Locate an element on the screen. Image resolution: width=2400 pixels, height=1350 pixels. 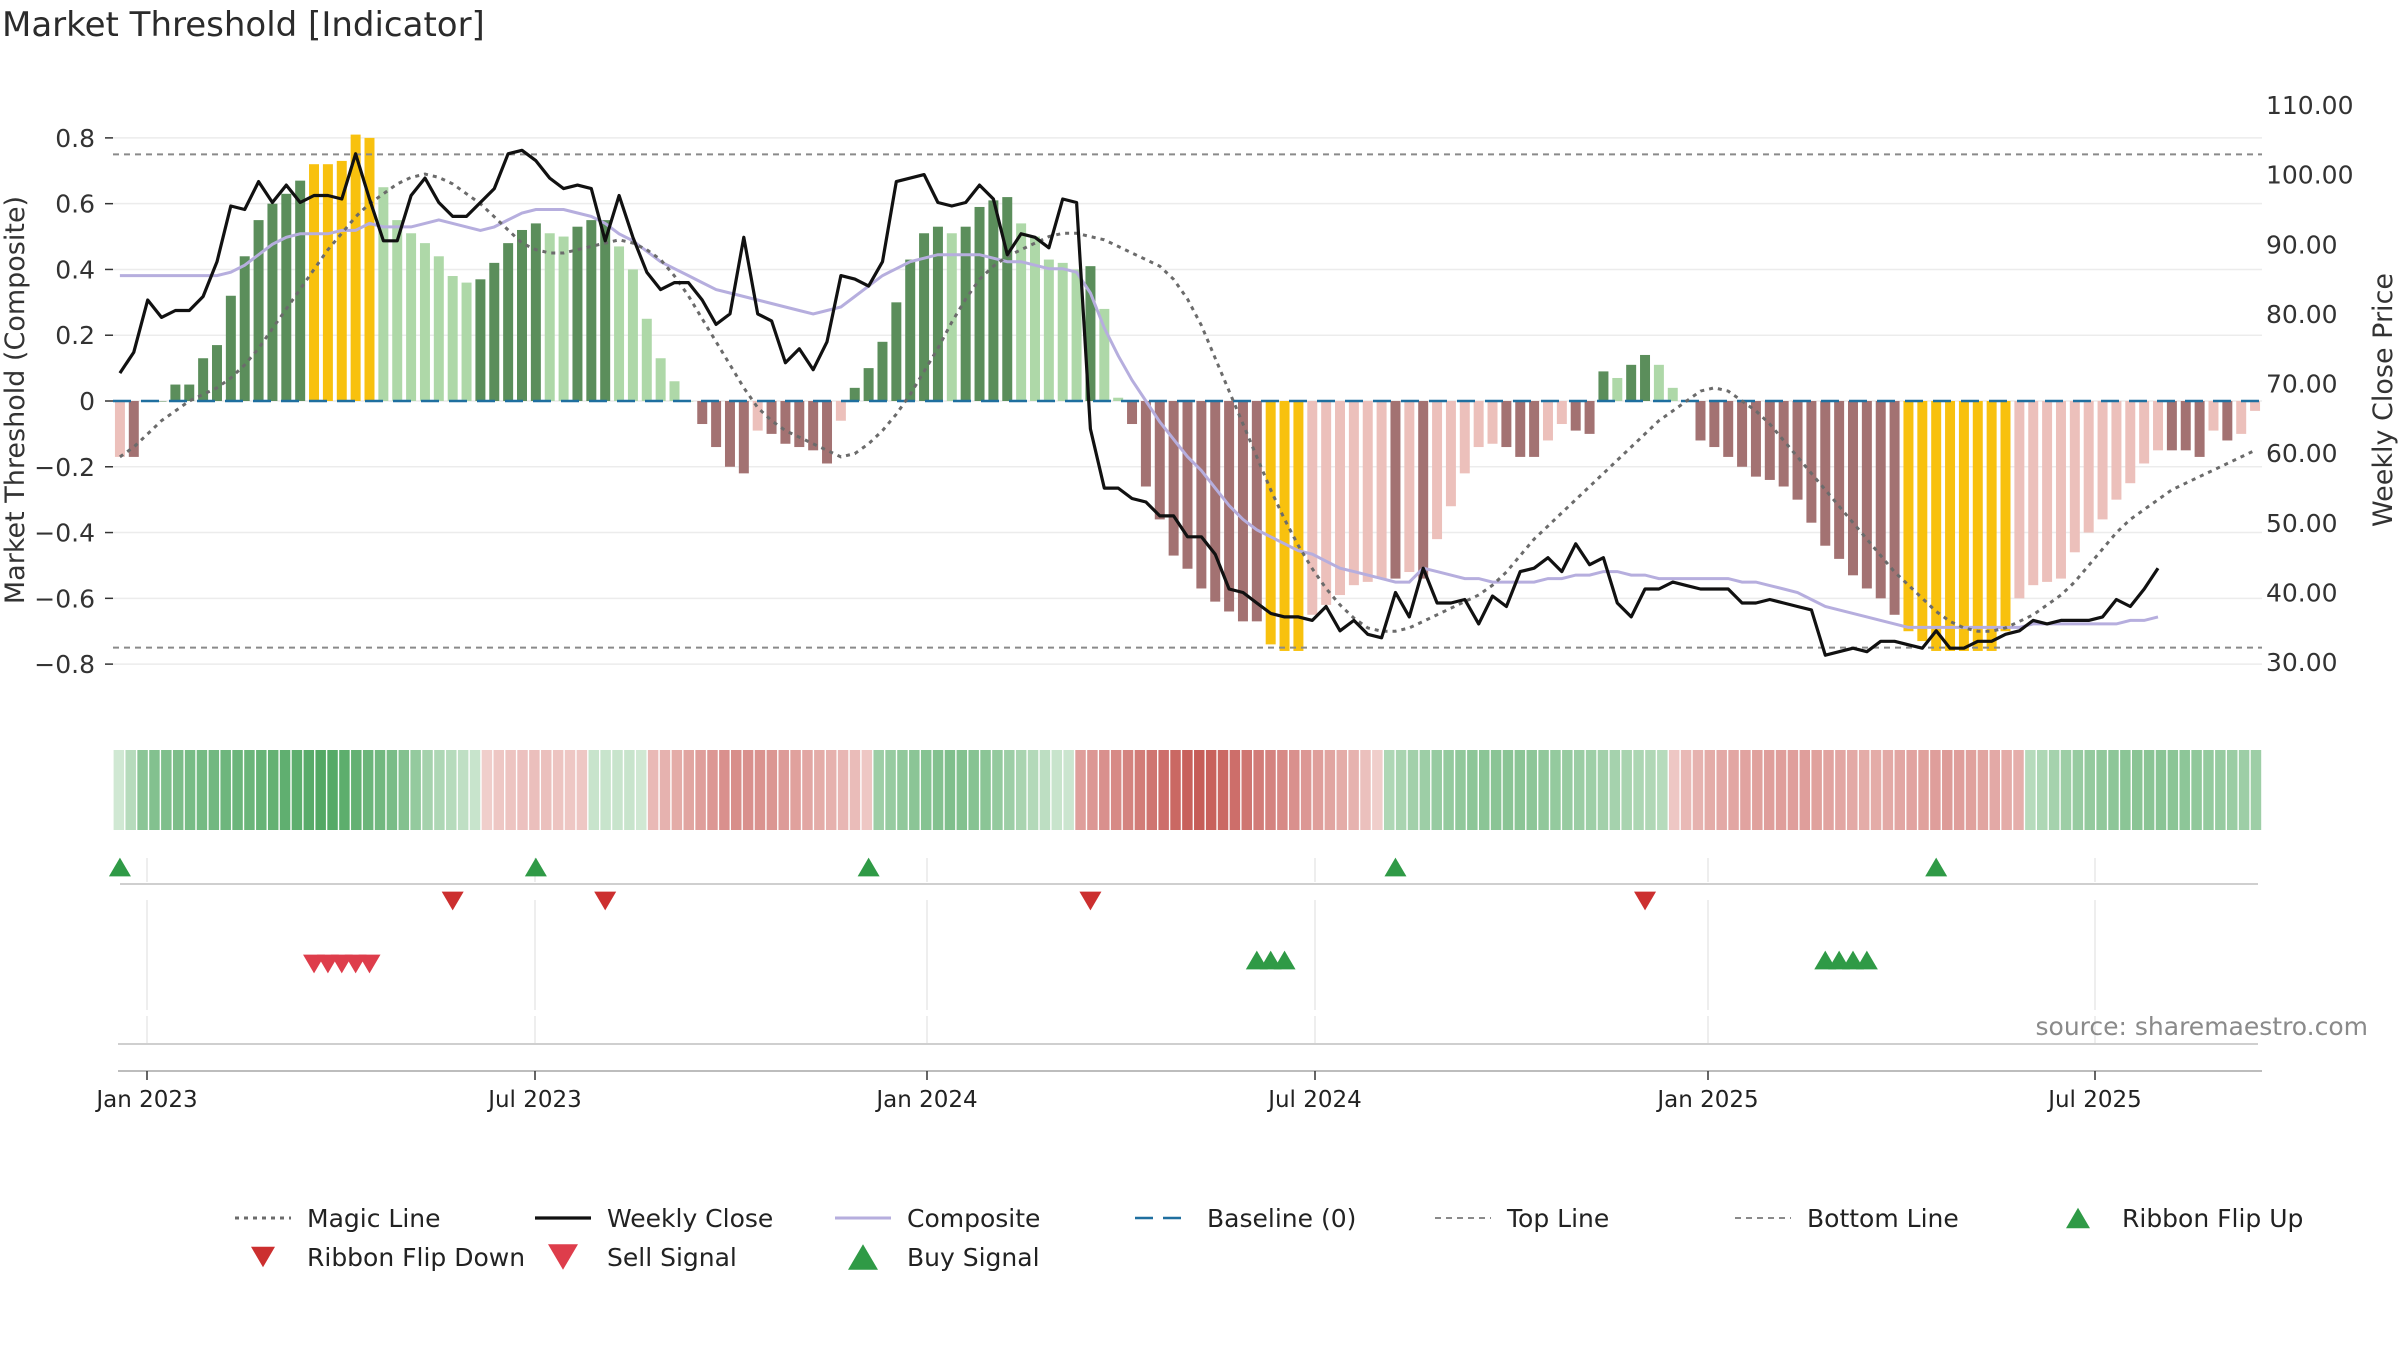
legend-entry: Bottom Line is located at coordinates (1847, 1218).